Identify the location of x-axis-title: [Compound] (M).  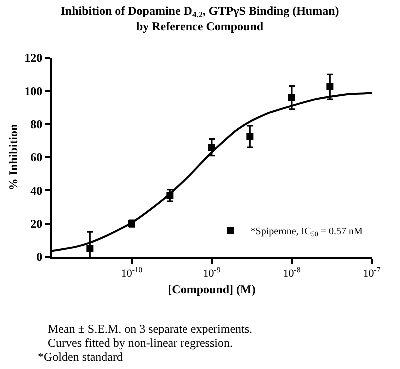
(212, 289).